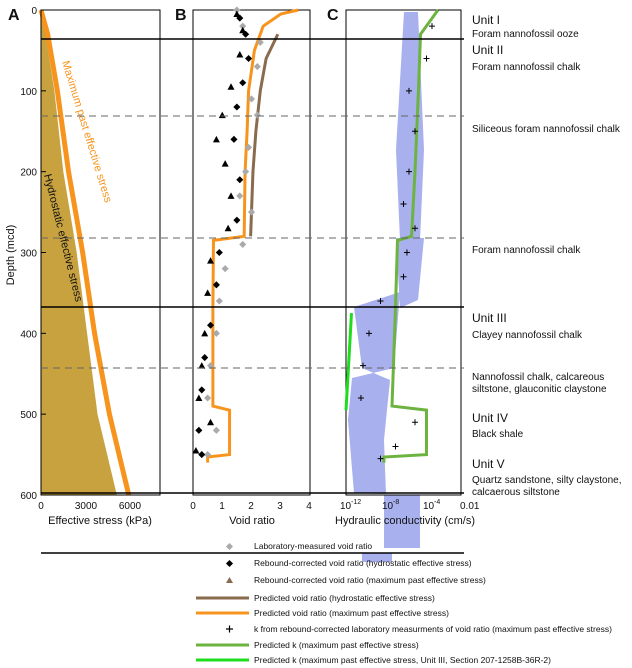 The width and height of the screenshot is (632, 668). What do you see at coordinates (547, 480) in the screenshot?
I see `unit-desc-8a: Quartz sandstone, silty claystone,` at bounding box center [547, 480].